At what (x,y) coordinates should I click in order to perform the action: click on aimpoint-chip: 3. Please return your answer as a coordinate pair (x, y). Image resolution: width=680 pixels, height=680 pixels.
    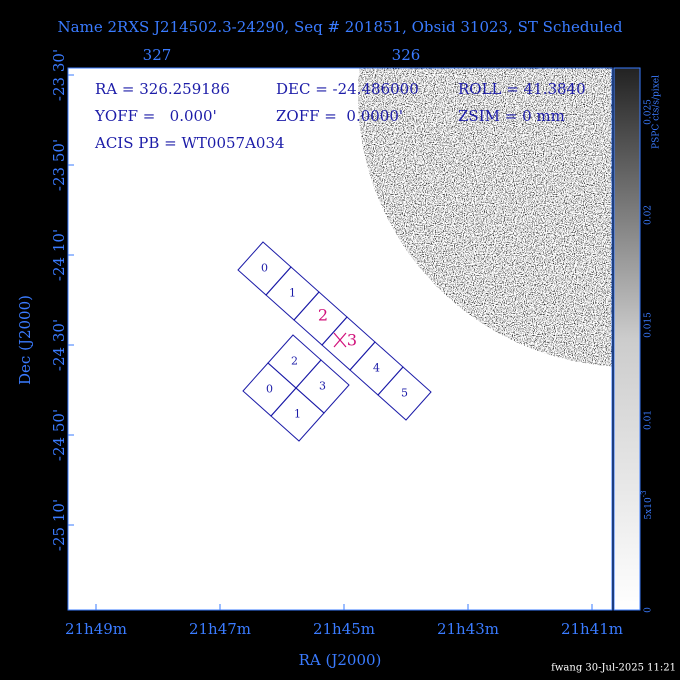
    Looking at the image, I should click on (352, 340).